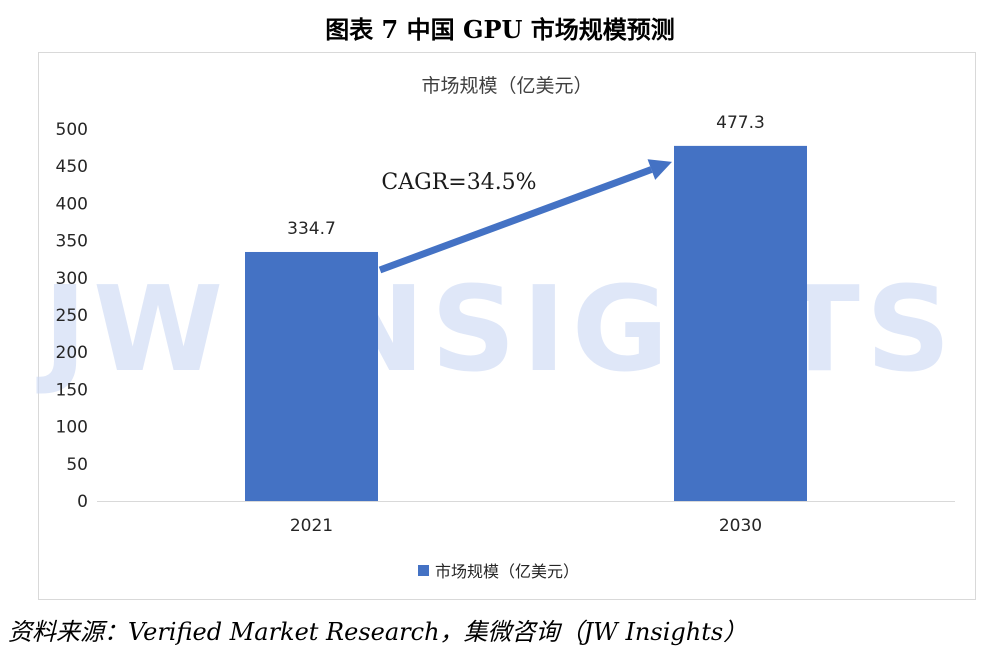  I want to click on legend: 市场规模（亿美元）, so click(498, 571).